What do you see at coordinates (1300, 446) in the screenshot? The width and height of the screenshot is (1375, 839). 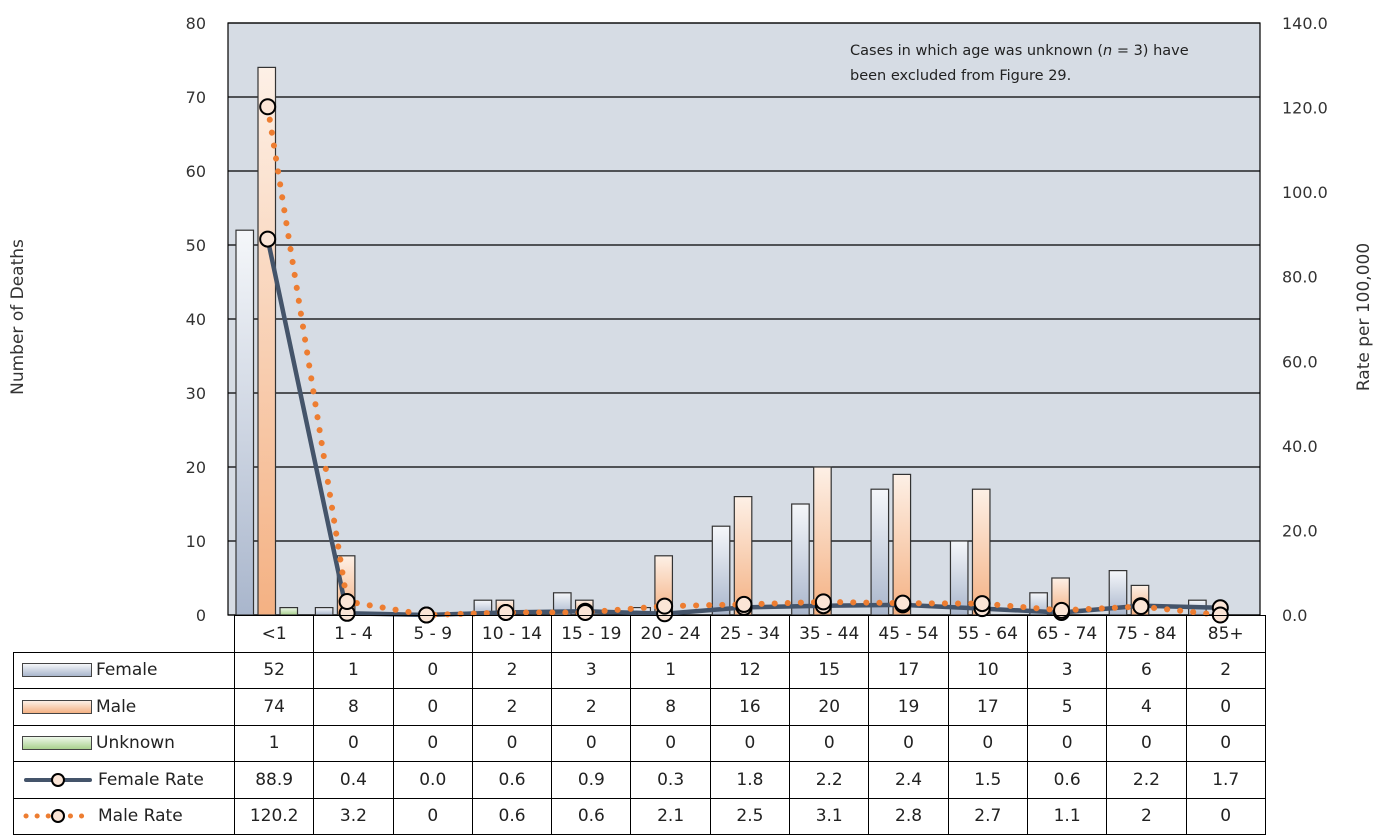 I see `y2-tick-label: 40.0` at bounding box center [1300, 446].